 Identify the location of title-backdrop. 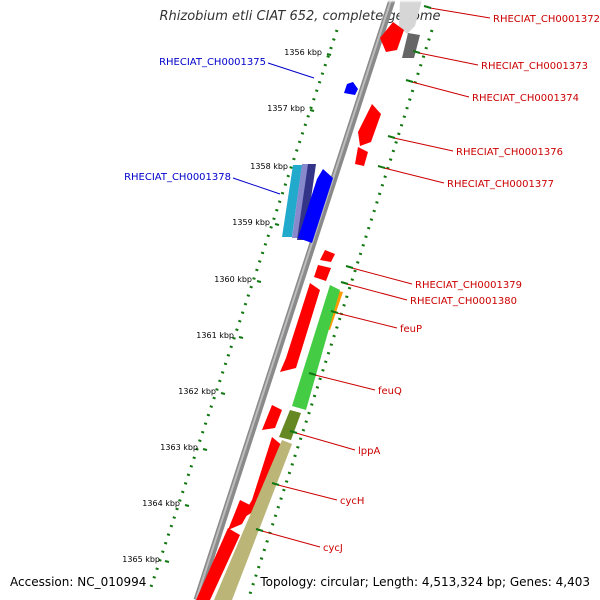
(300, 1).